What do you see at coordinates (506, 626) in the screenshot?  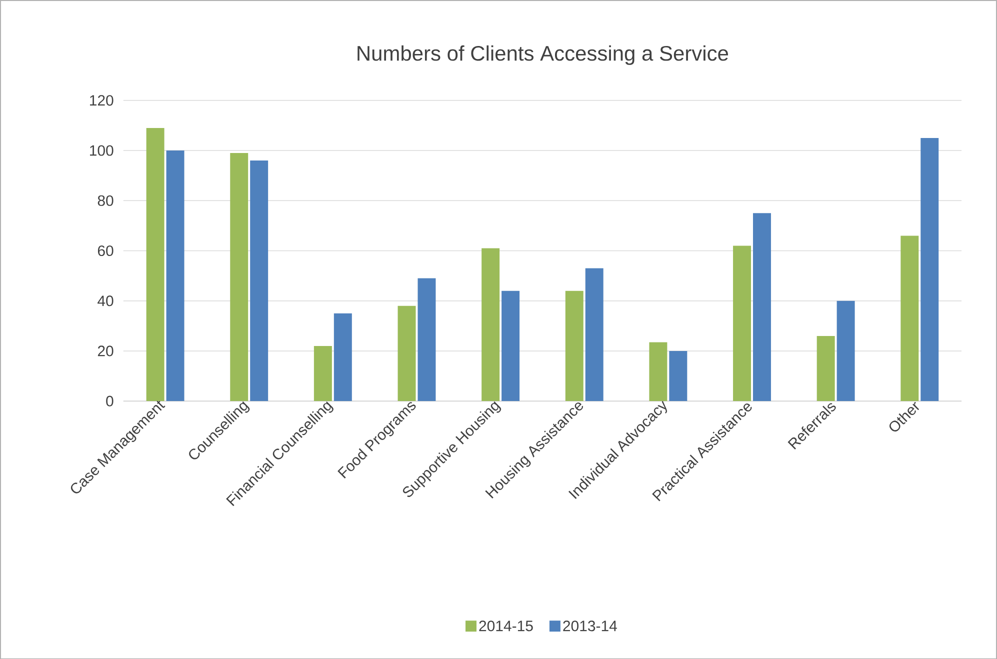 I see `legend-label: 2014-15` at bounding box center [506, 626].